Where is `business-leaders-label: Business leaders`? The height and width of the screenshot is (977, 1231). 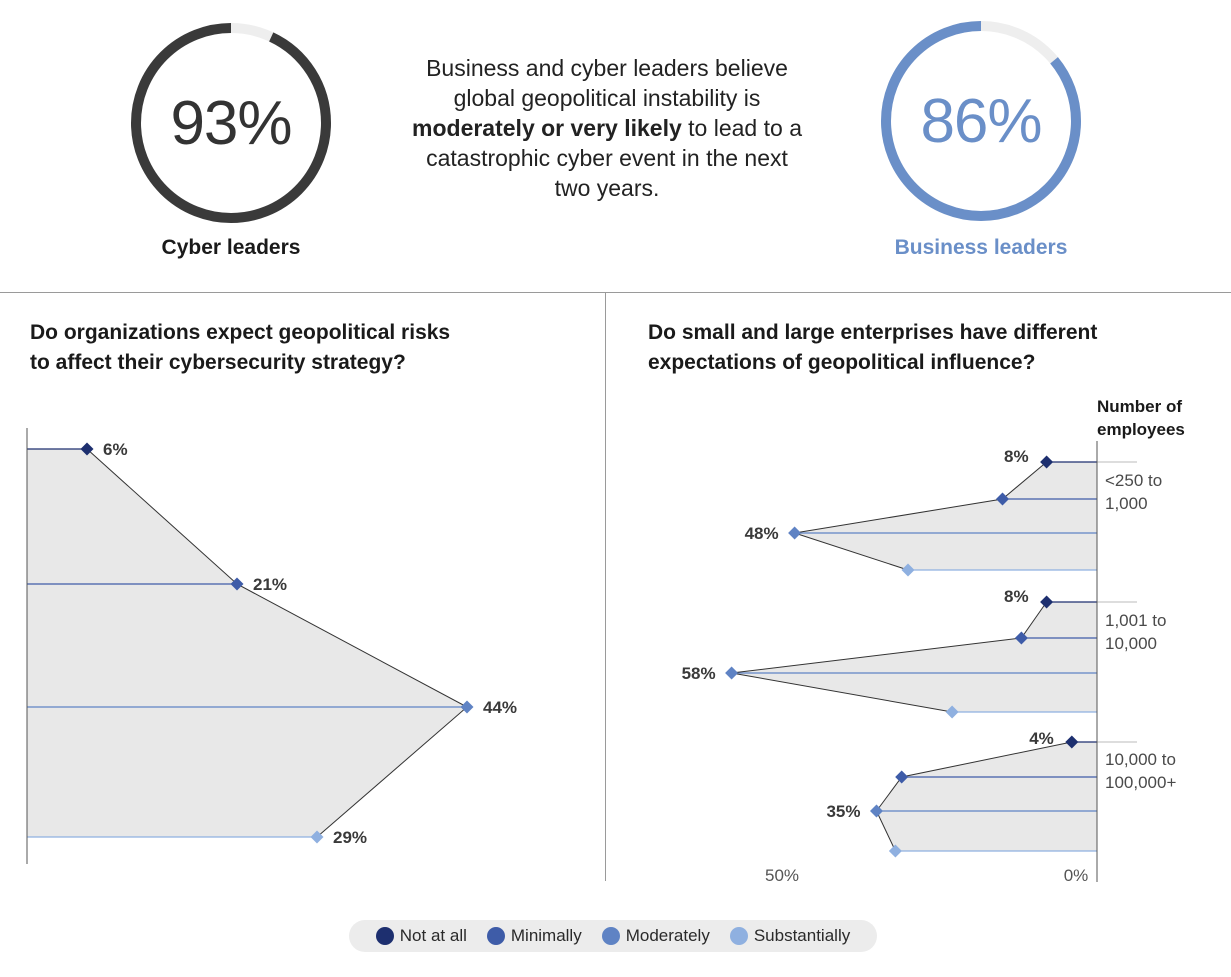
business-leaders-label: Business leaders is located at coordinates (981, 247).